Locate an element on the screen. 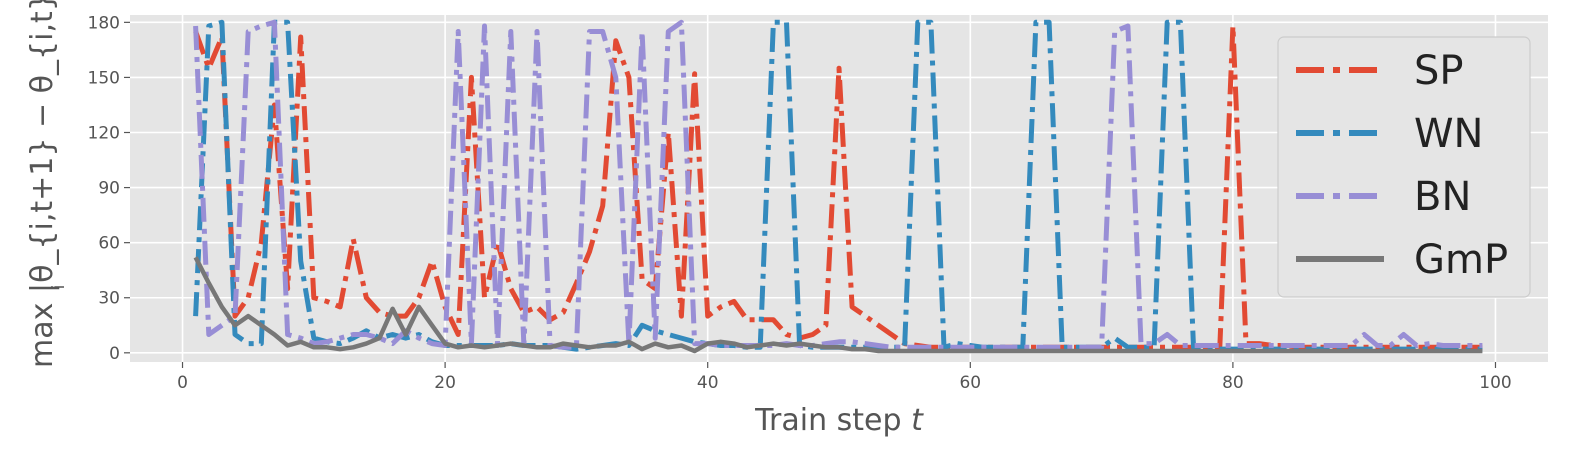 The width and height of the screenshot is (1578, 458). x-axis-label-variable: t is located at coordinates (917, 420).